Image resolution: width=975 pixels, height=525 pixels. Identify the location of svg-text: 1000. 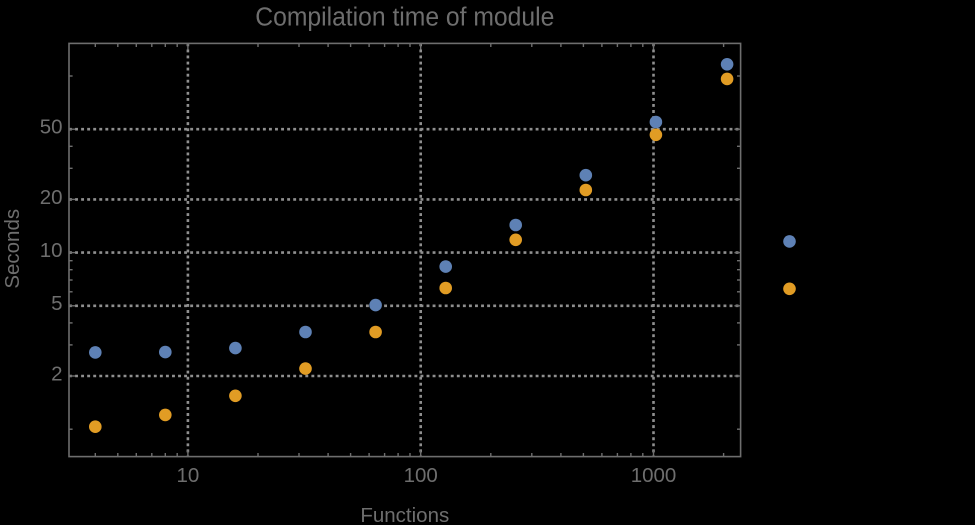
(654, 475).